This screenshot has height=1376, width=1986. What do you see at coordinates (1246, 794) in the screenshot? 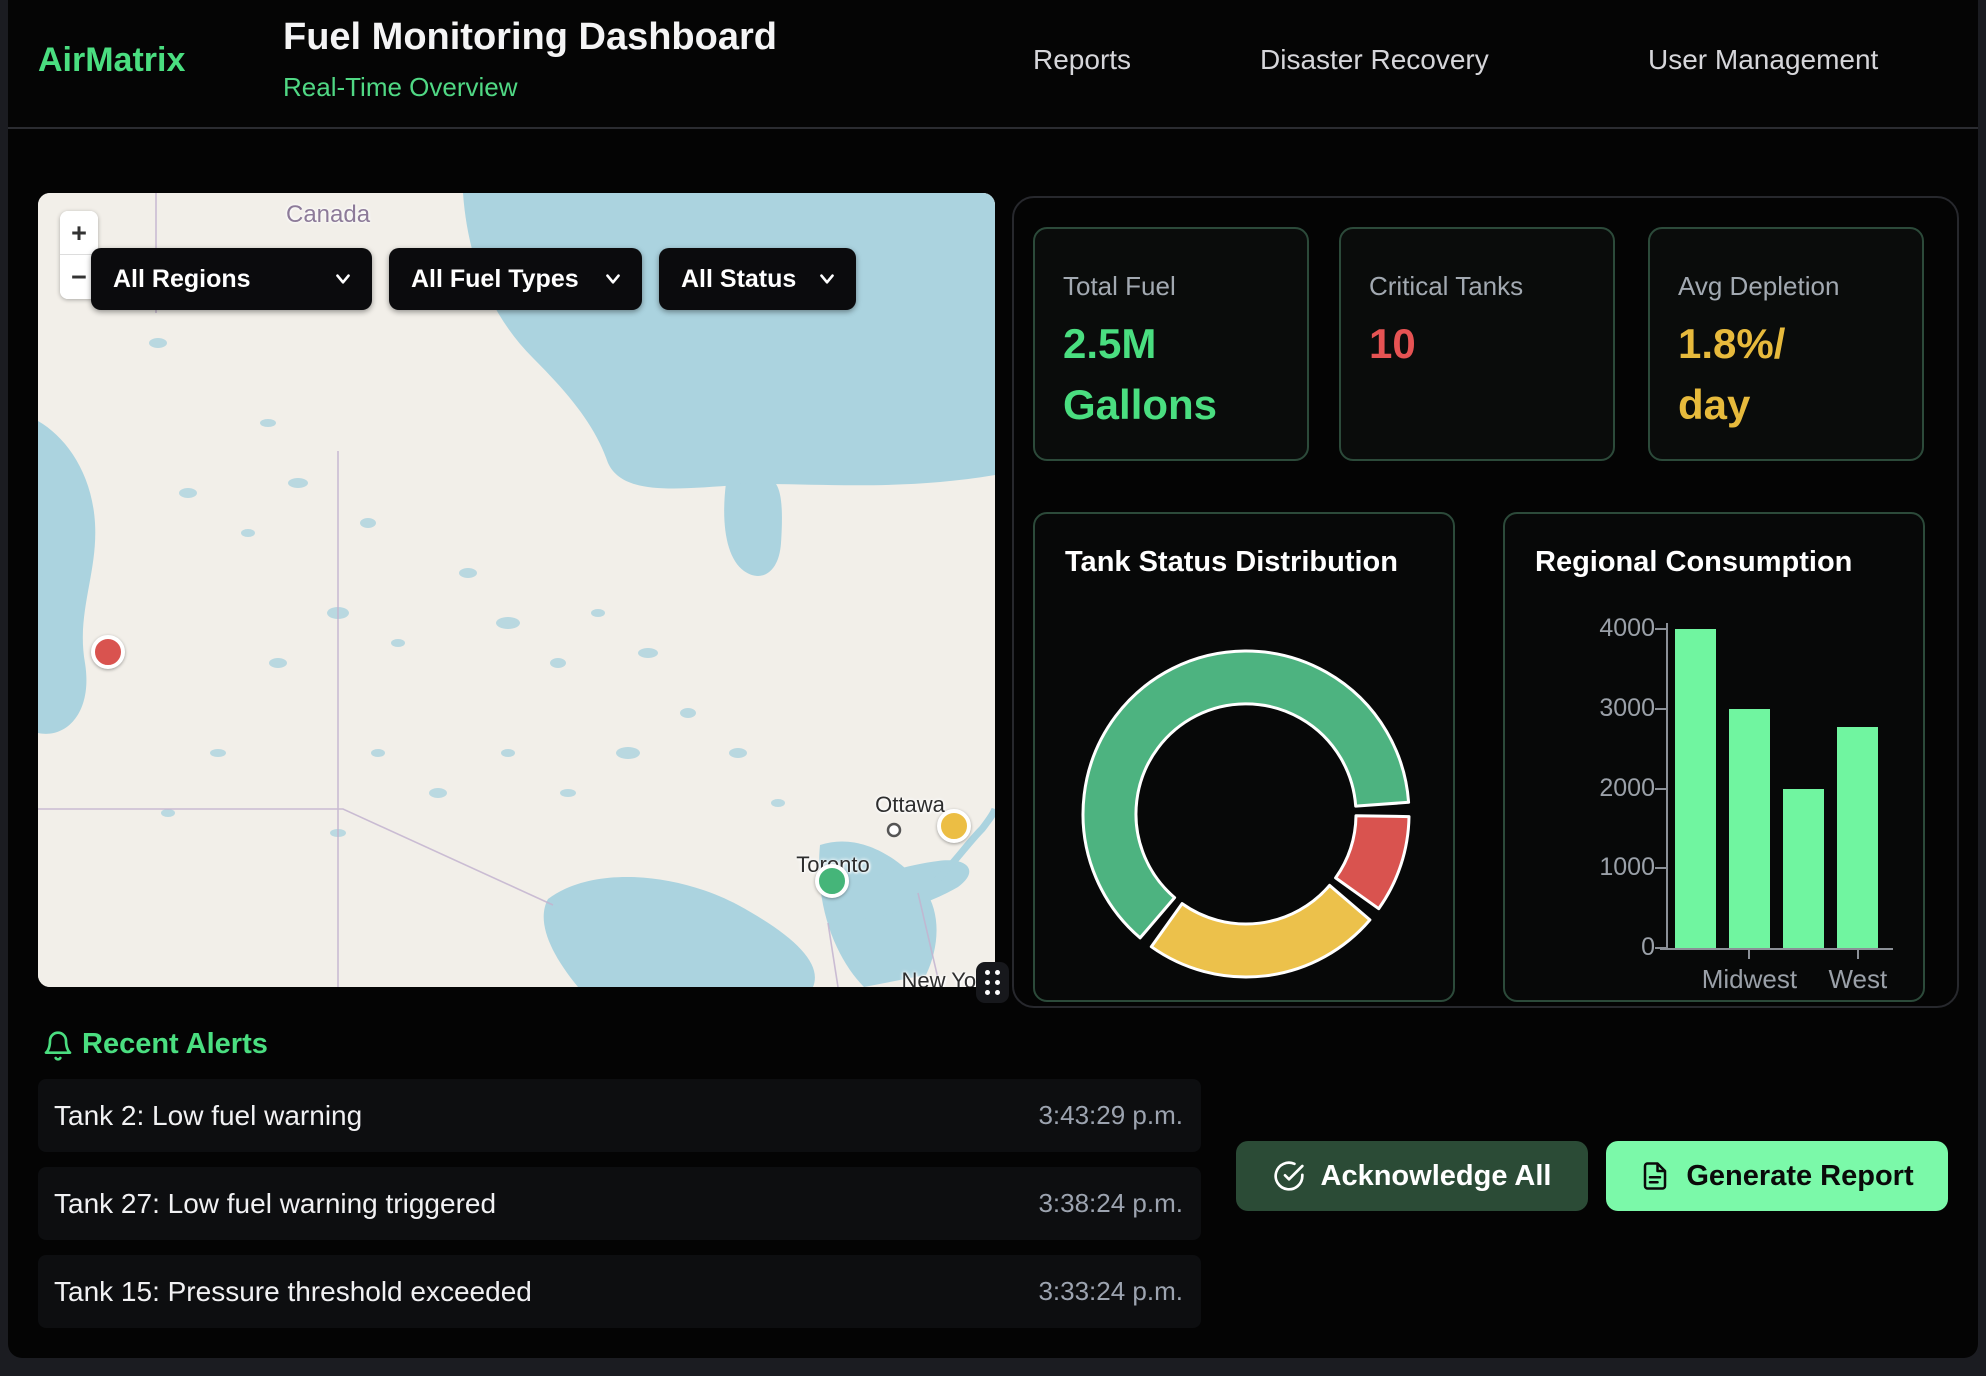
I see `donut-segment-normal` at bounding box center [1246, 794].